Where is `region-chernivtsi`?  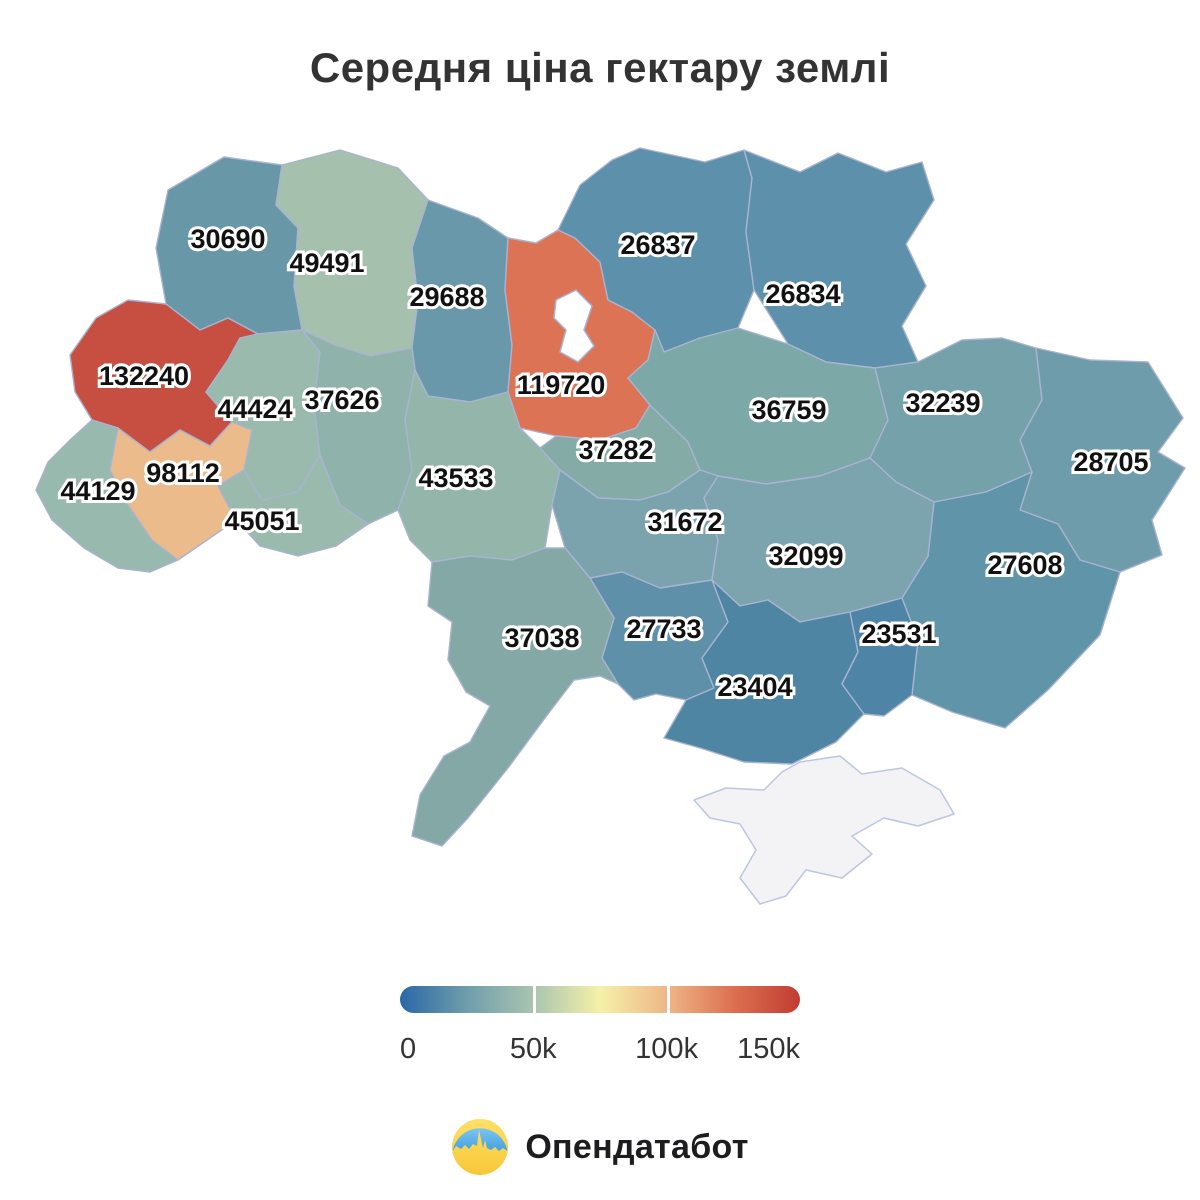
region-chernivtsi is located at coordinates (293, 505).